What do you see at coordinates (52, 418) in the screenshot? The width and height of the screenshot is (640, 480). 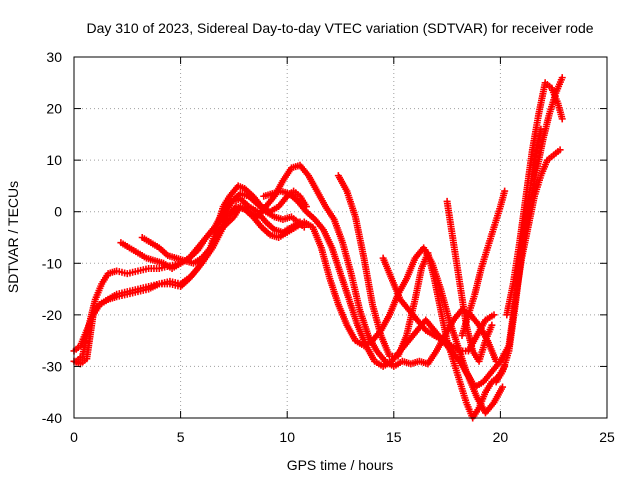 I see `y-tick-label: -40` at bounding box center [52, 418].